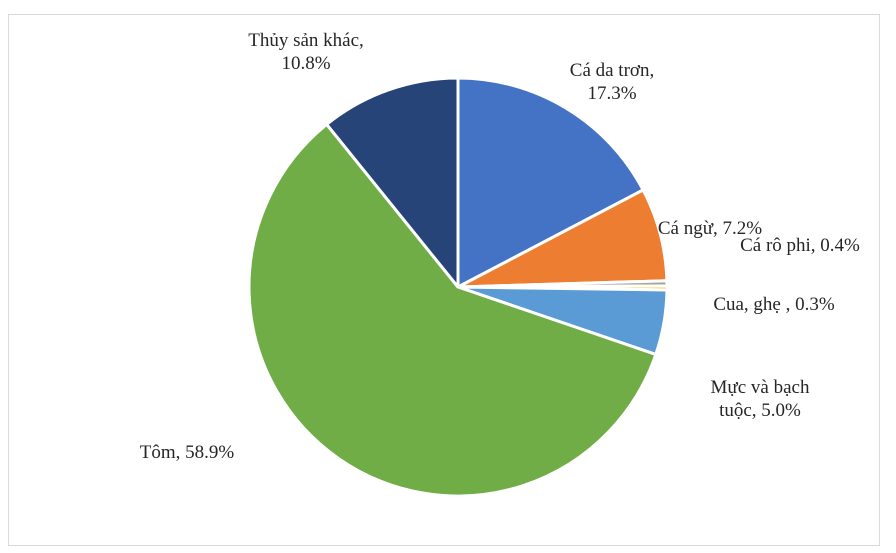  Describe the element at coordinates (306, 52) in the screenshot. I see `data-label: Thủy sản khác, 10.8%` at that location.